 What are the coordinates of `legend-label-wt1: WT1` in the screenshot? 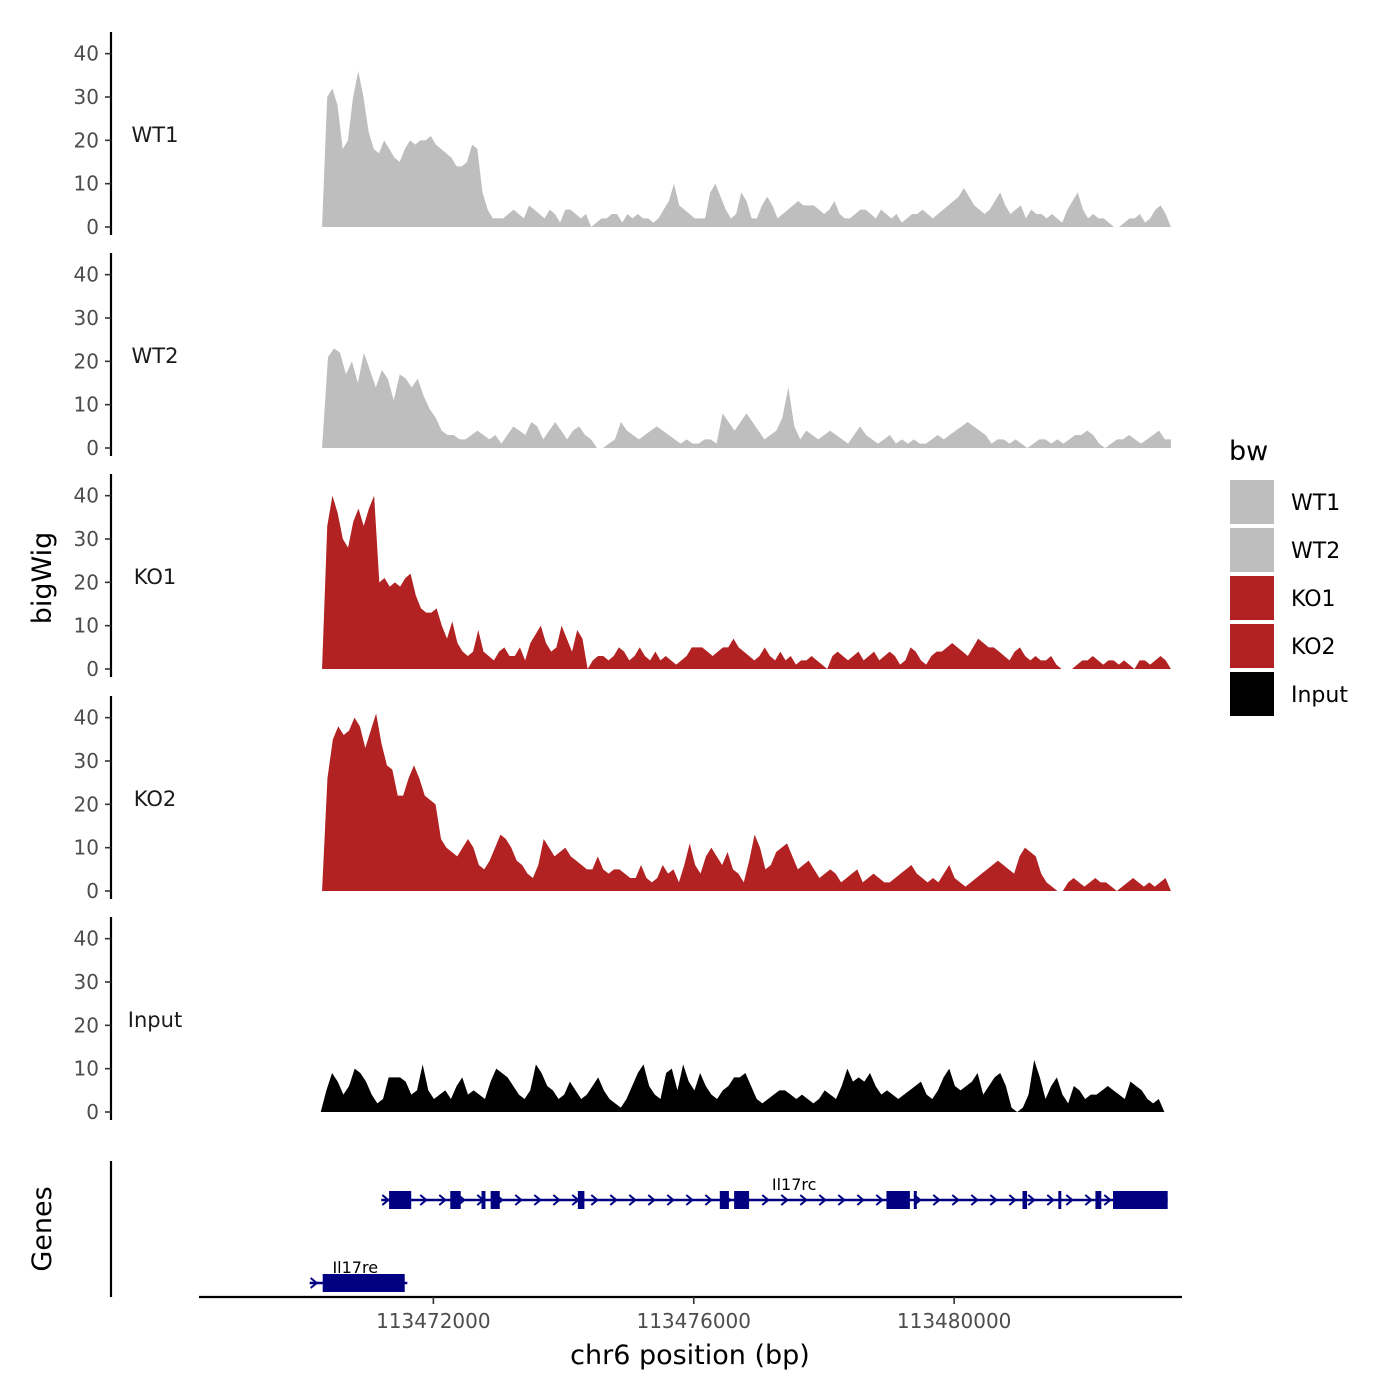 It's located at (1315, 503).